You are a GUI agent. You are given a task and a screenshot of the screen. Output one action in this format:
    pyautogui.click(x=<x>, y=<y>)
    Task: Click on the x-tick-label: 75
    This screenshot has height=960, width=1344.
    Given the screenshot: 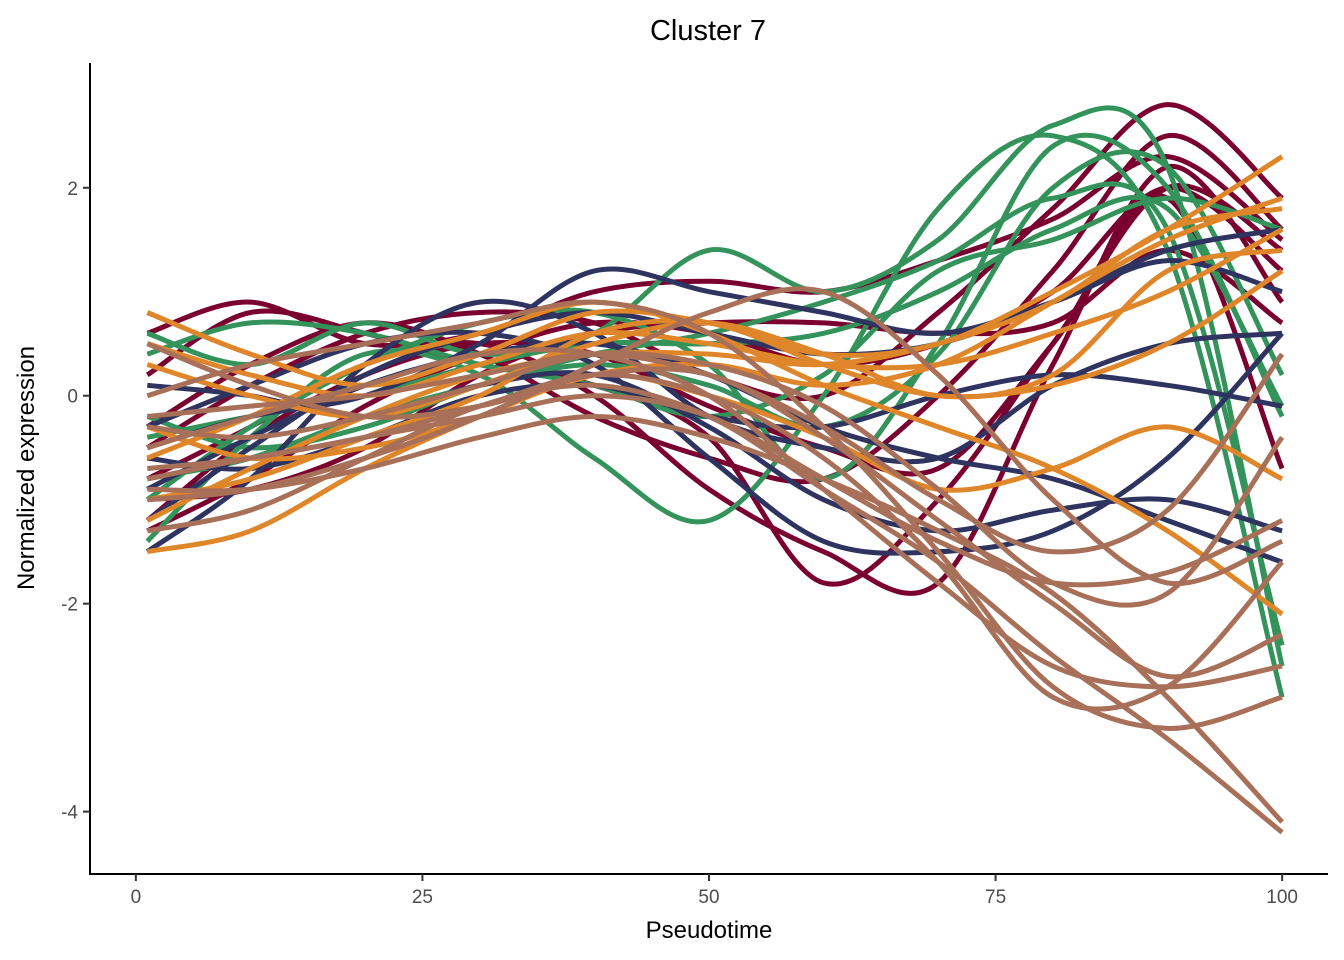 What is the action you would take?
    pyautogui.click(x=995, y=897)
    